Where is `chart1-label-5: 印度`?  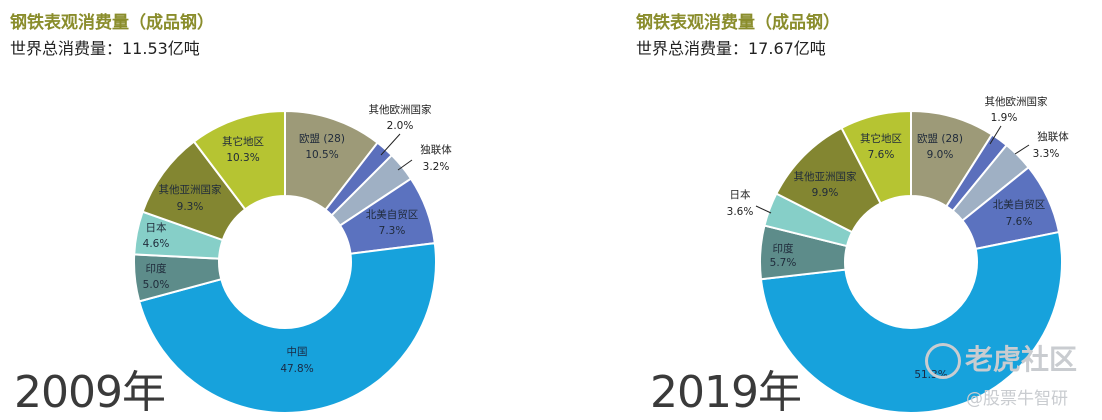 chart1-label-5: 印度 is located at coordinates (156, 268).